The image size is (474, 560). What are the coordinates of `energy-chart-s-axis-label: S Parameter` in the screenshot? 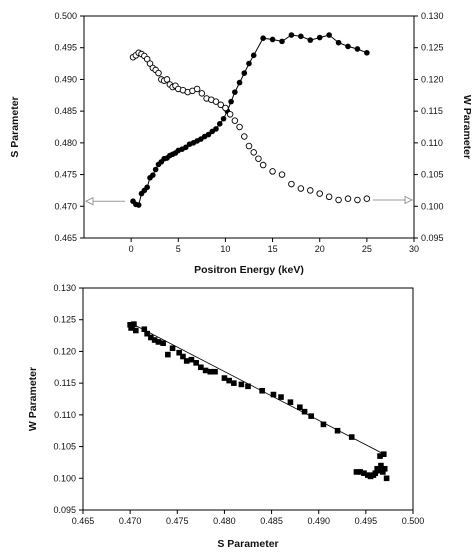 It's located at (15, 126).